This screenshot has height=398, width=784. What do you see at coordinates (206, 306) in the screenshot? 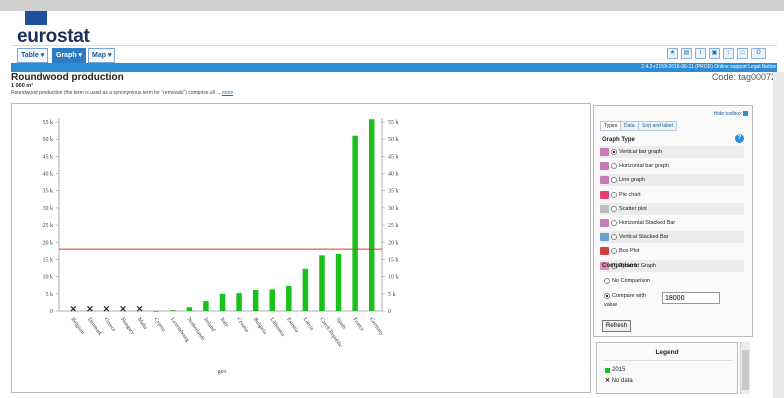
I see `bar-ireland` at bounding box center [206, 306].